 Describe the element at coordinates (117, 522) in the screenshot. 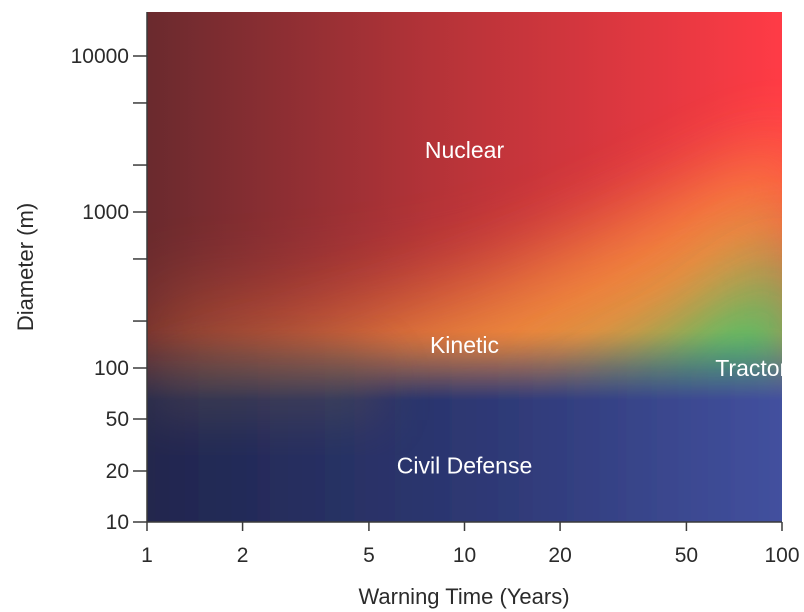

I see `y-tick-label: 10` at that location.